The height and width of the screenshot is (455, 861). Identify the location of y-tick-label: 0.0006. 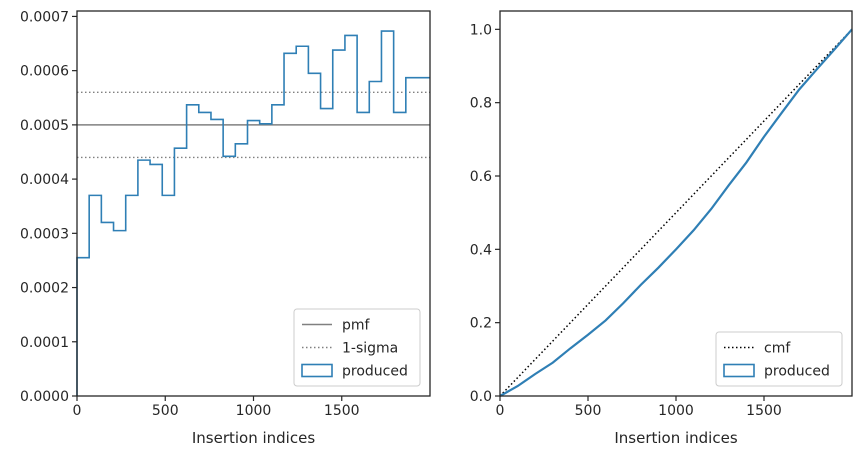
(44, 72).